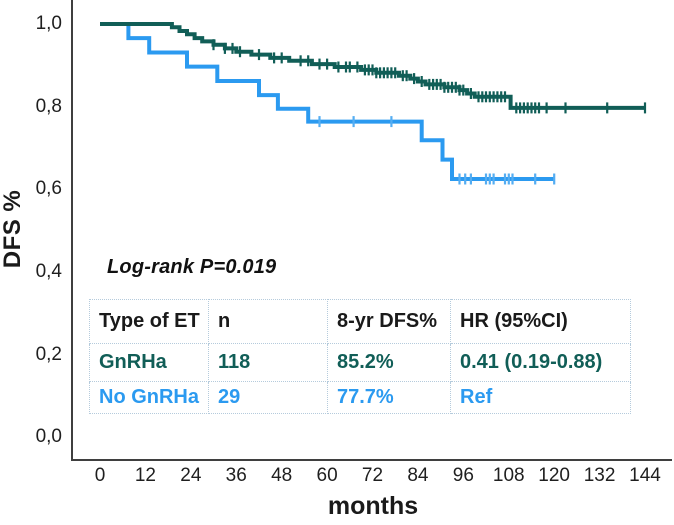 The height and width of the screenshot is (525, 674). I want to click on cell-no-gnrha-dfs: 77.7%, so click(389, 397).